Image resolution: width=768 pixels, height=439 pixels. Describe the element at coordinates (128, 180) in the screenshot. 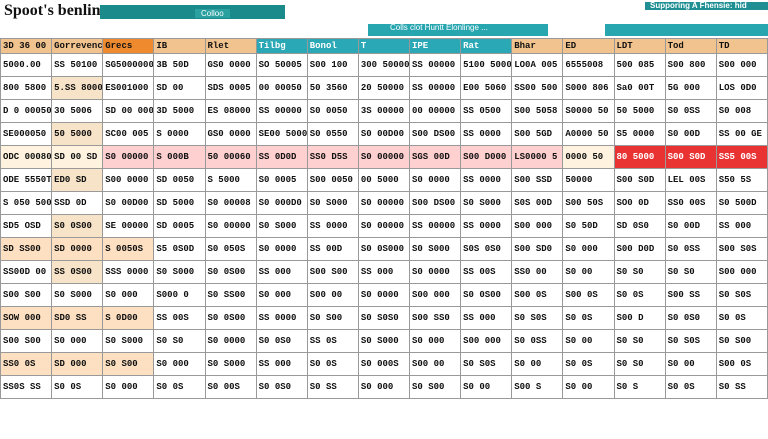

I see `table-cell: S00 0000` at that location.